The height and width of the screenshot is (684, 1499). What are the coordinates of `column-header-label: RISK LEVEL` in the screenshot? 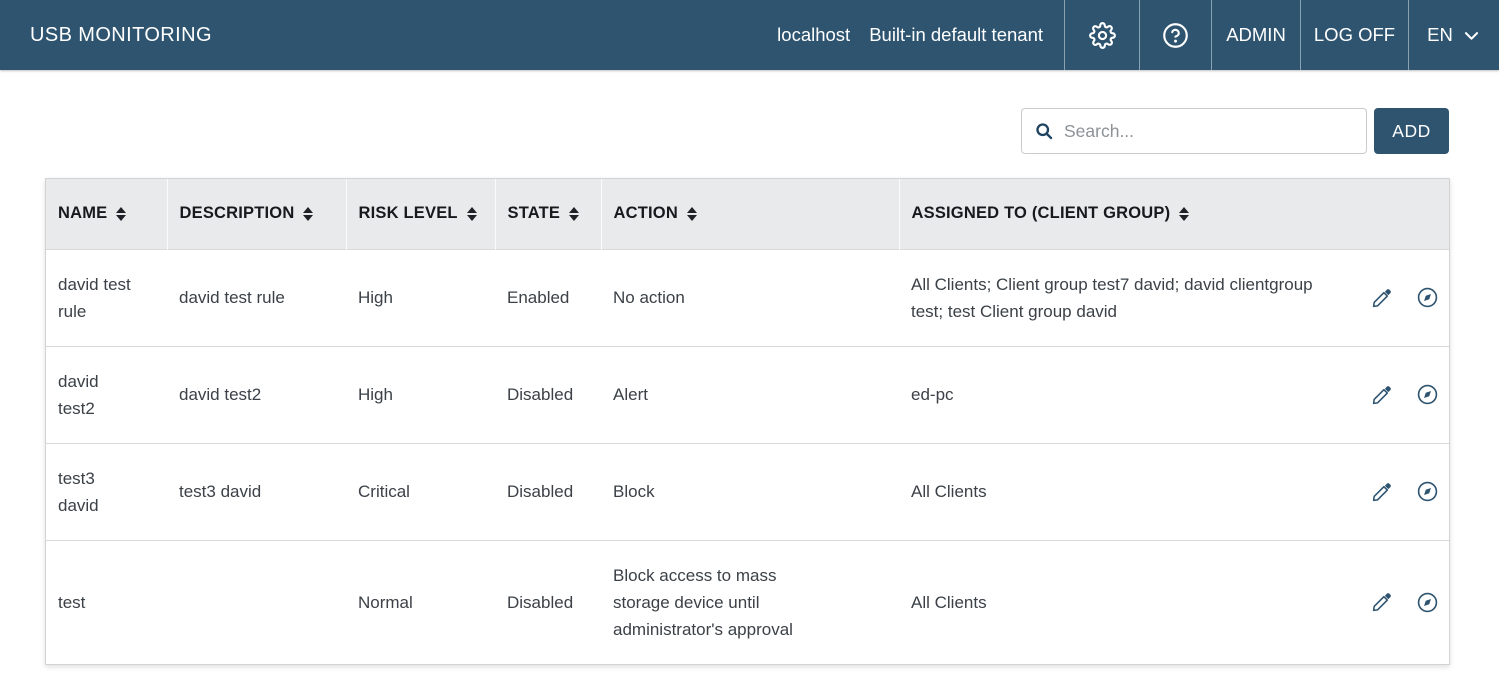 It's located at (408, 213).